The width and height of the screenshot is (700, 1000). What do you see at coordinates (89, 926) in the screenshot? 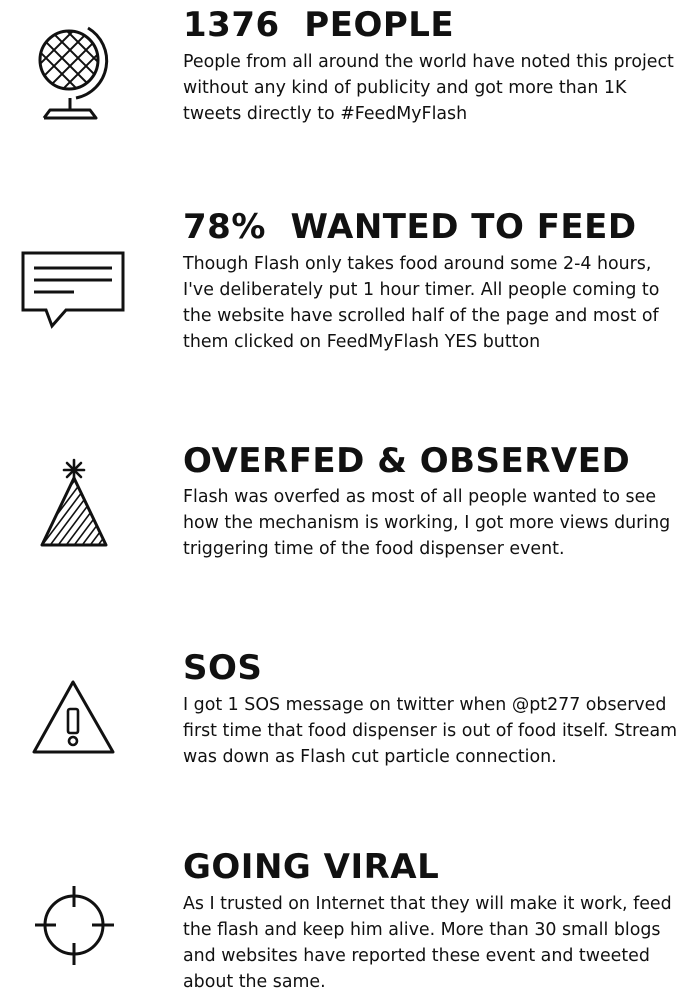
I see `crosshair-icon` at bounding box center [89, 926].